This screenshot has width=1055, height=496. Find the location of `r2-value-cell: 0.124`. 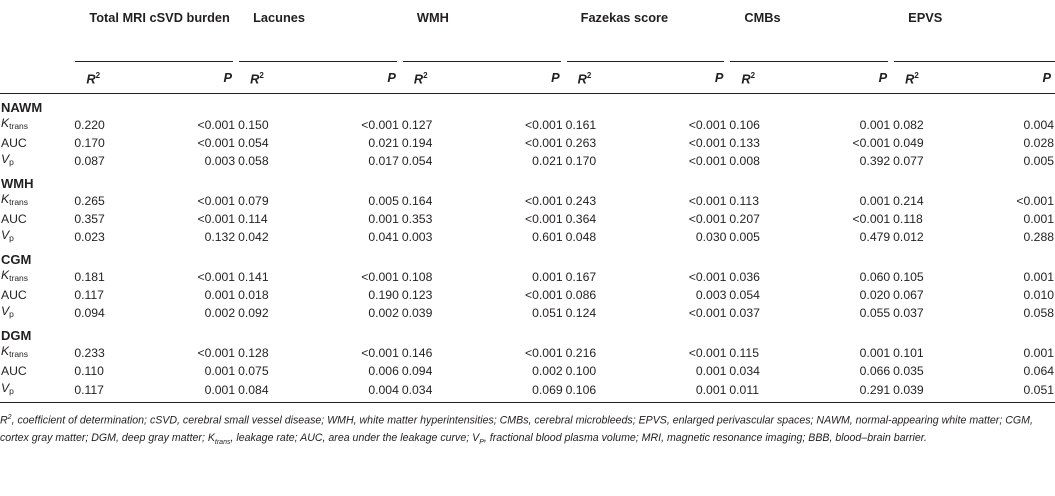

r2-value-cell: 0.124 is located at coordinates (581, 312).